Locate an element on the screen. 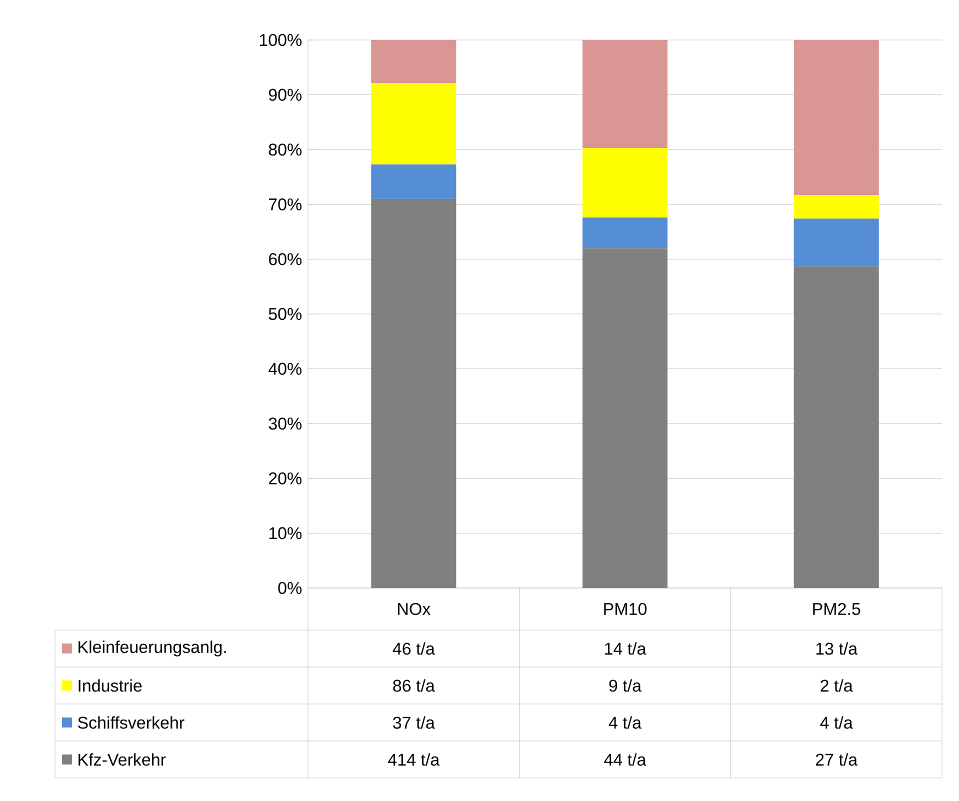 Image resolution: width=959 pixels, height=801 pixels. legend-label: Industrie is located at coordinates (110, 685).